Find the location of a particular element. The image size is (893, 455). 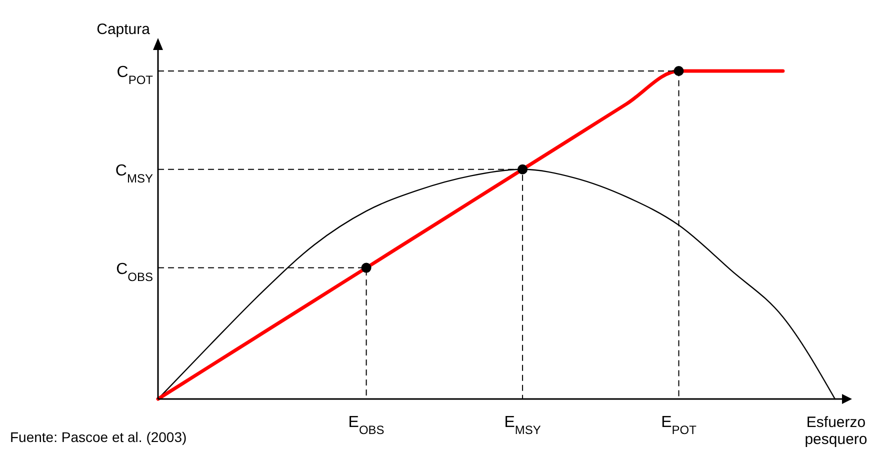

x-tick-label: E$_{OBS}$ is located at coordinates (366, 425).